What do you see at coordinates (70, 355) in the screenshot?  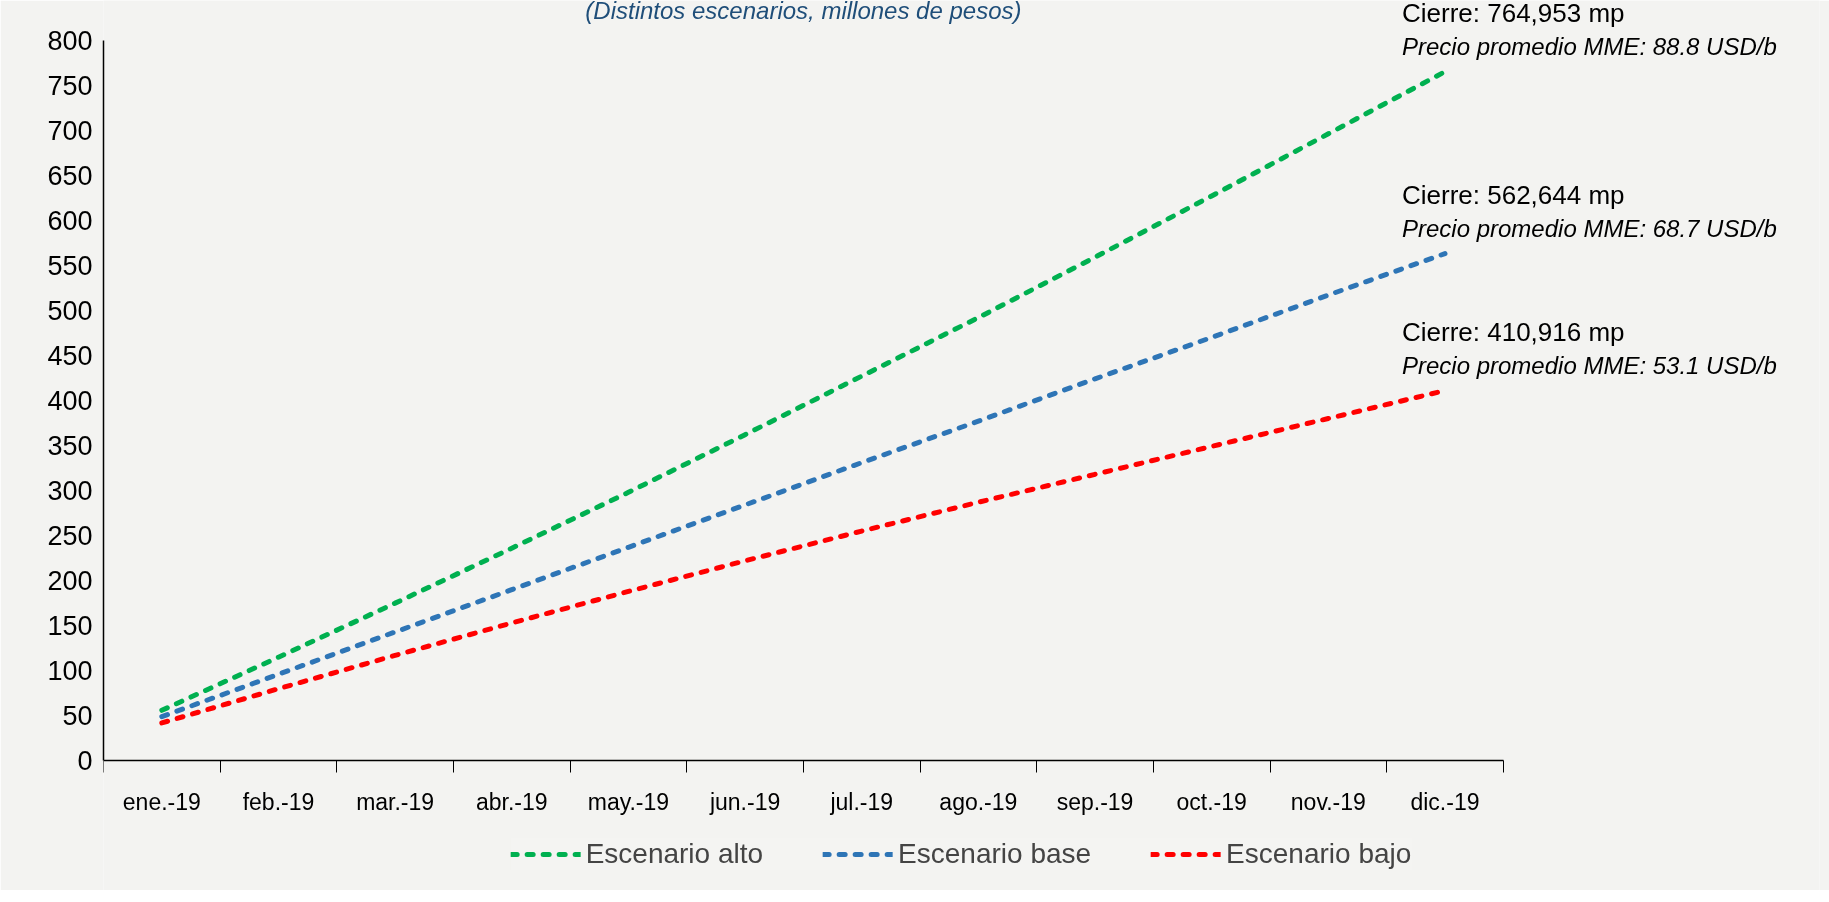 I see `y-tick-label: 450` at bounding box center [70, 355].